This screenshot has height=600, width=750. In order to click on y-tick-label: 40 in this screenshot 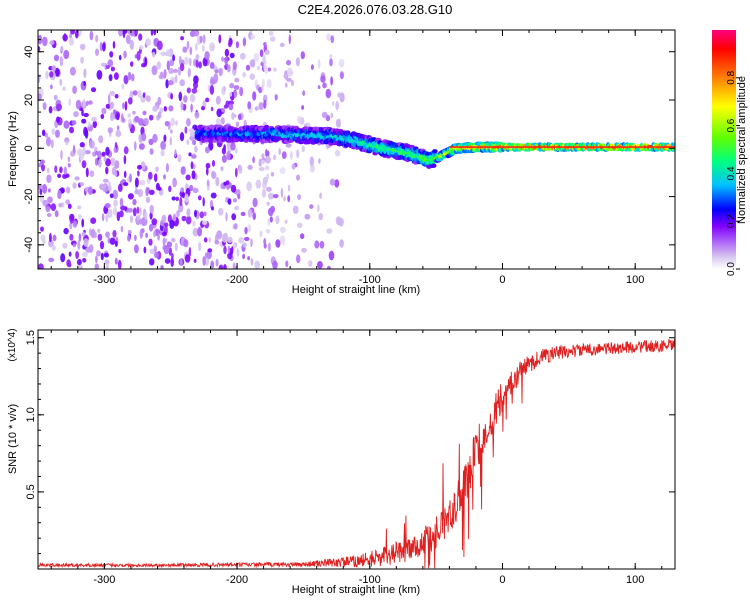, I will do `click(29, 52)`.